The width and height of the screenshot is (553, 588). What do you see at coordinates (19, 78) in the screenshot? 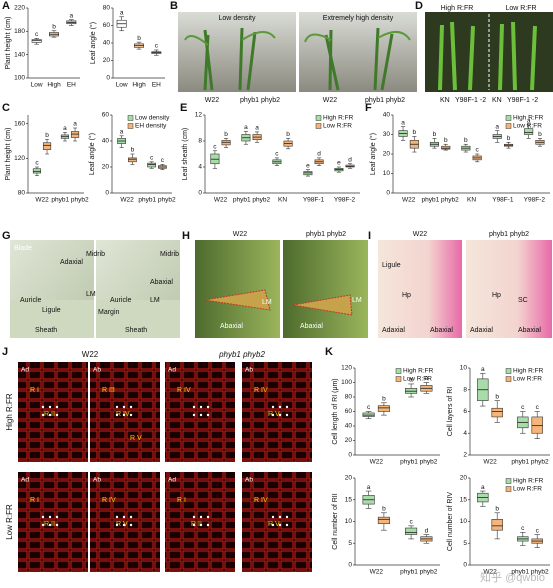
I see `y-tick-label: 100` at bounding box center [19, 78].